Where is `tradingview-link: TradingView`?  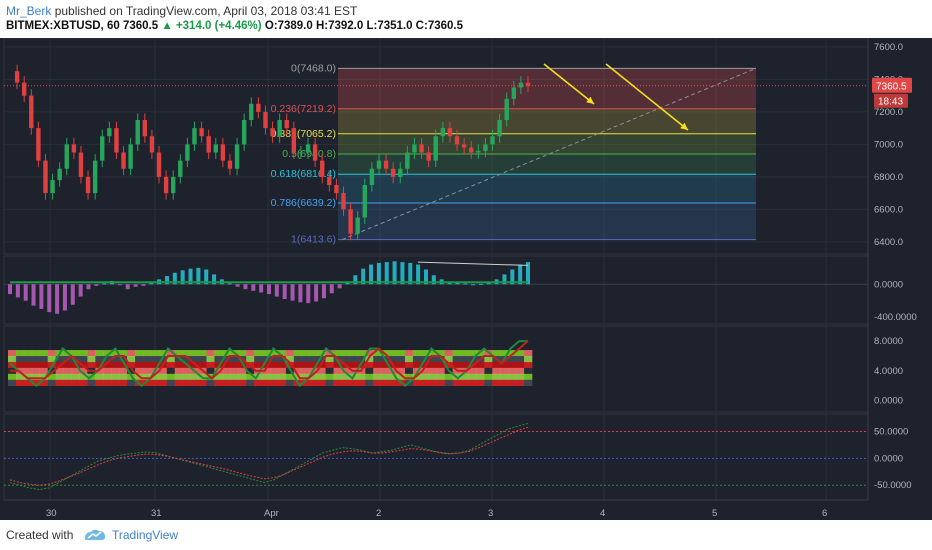
tradingview-link: TradingView is located at coordinates (145, 535).